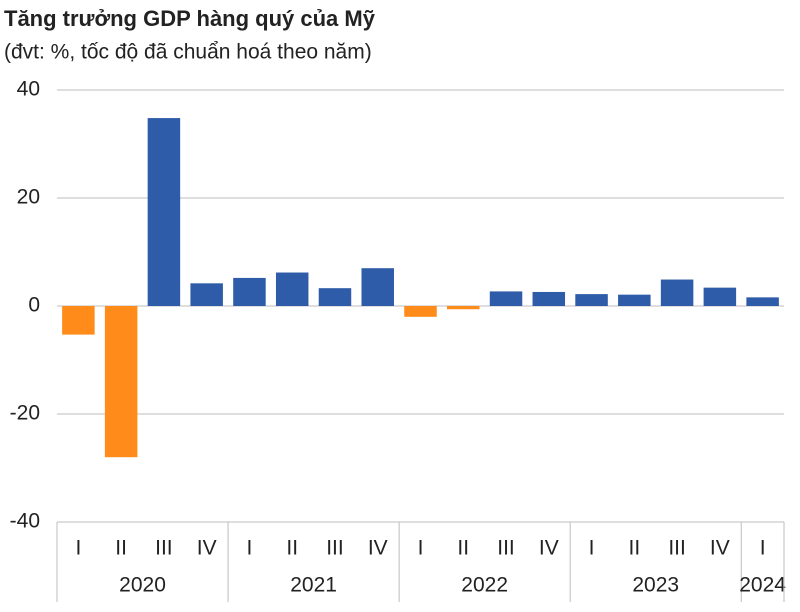 The height and width of the screenshot is (612, 800). Describe the element at coordinates (655, 585) in the screenshot. I see `group-label: 2023` at that location.